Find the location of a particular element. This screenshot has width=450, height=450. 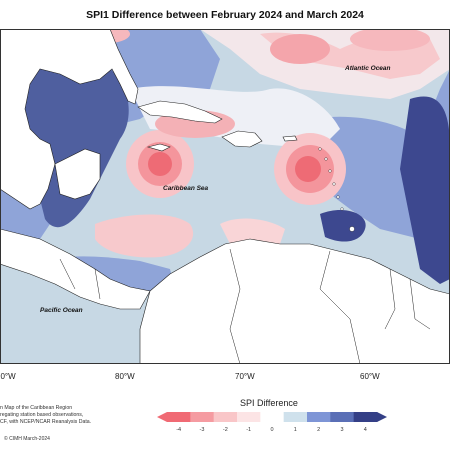

legend-tick-label: -2 is located at coordinates (225, 430).